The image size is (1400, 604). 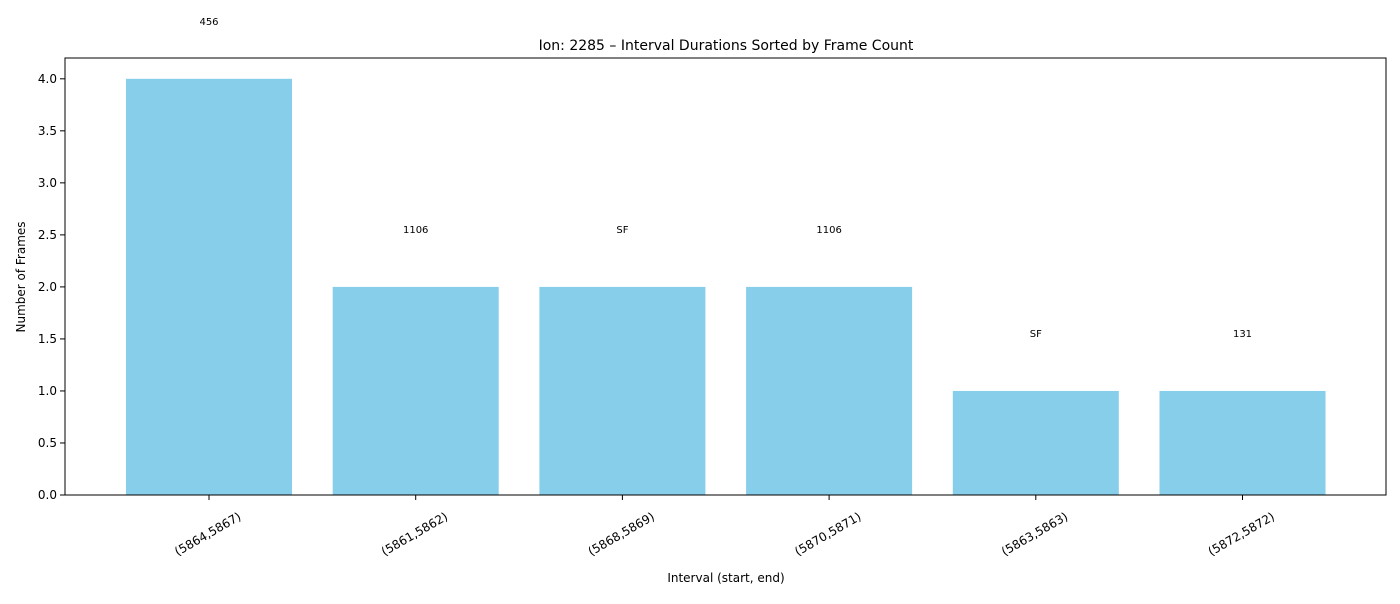 I want to click on x-tick-label-5: (5872,5872), so click(x=1241, y=533).